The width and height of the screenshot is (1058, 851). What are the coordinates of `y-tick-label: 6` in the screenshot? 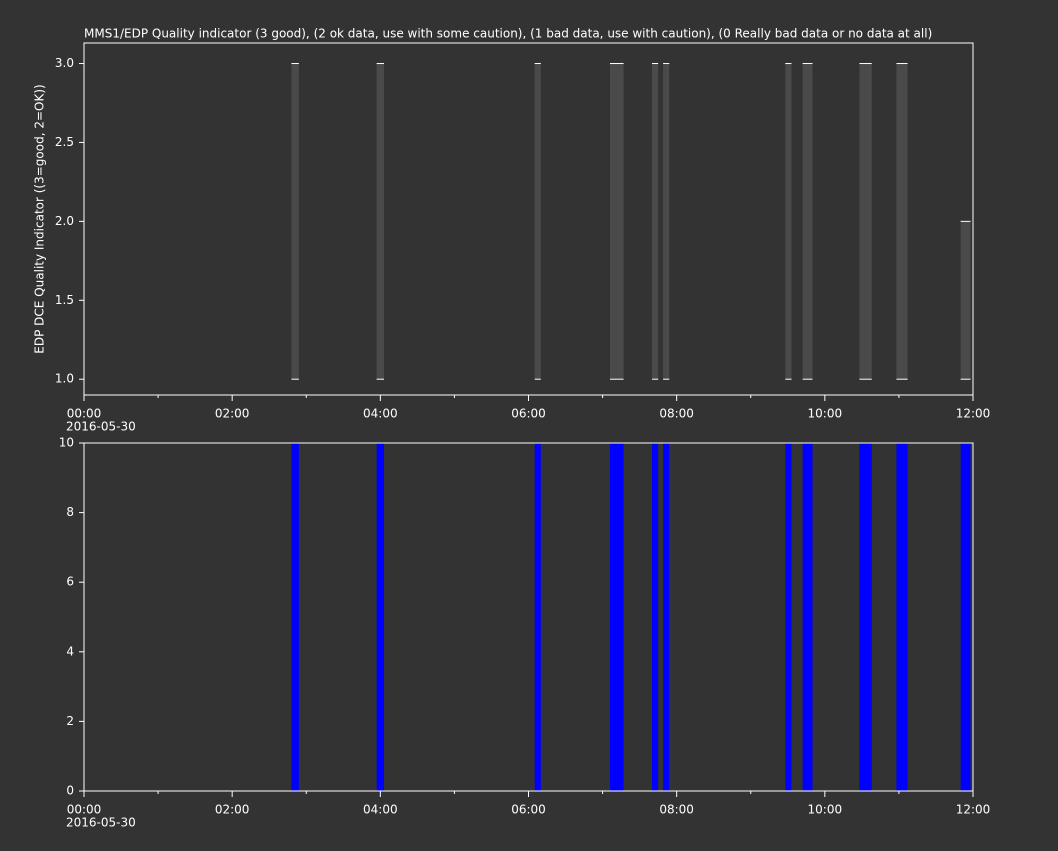 It's located at (70, 582).